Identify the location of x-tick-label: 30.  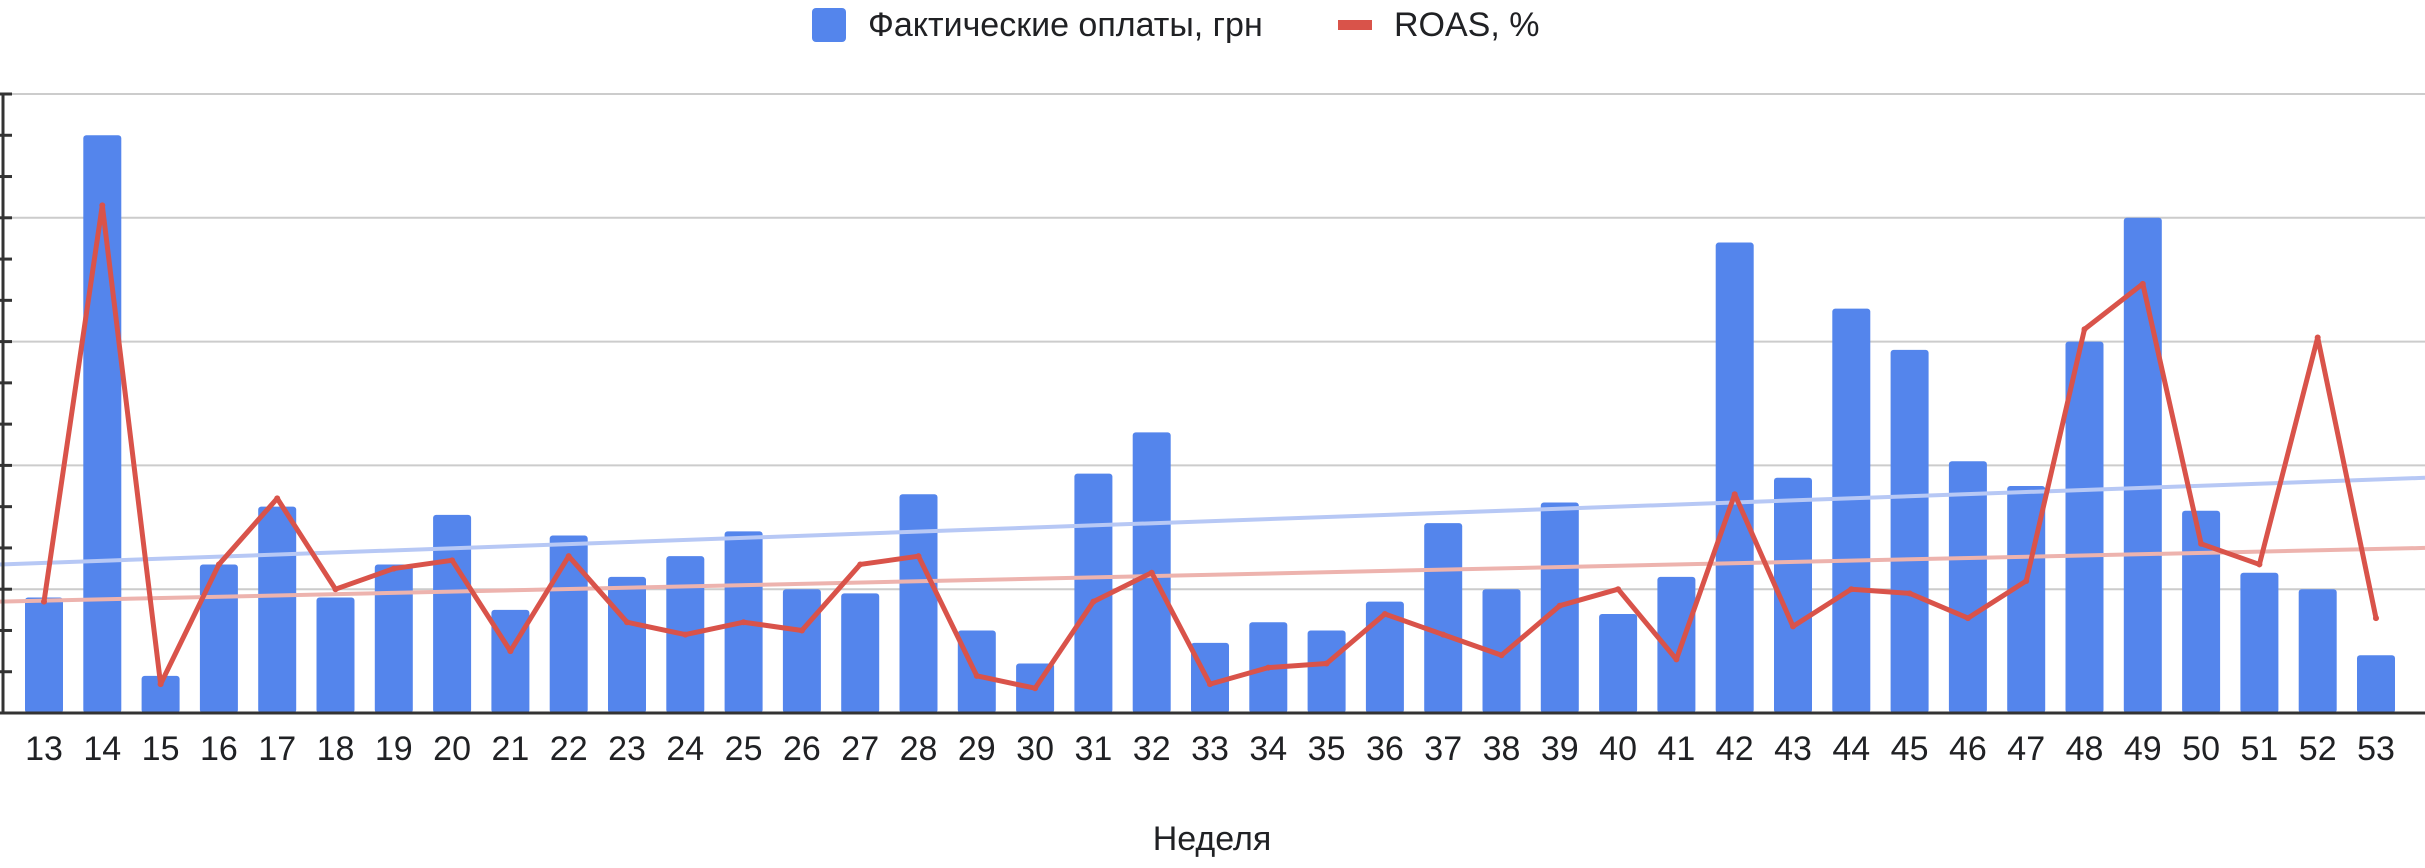
(1035, 749).